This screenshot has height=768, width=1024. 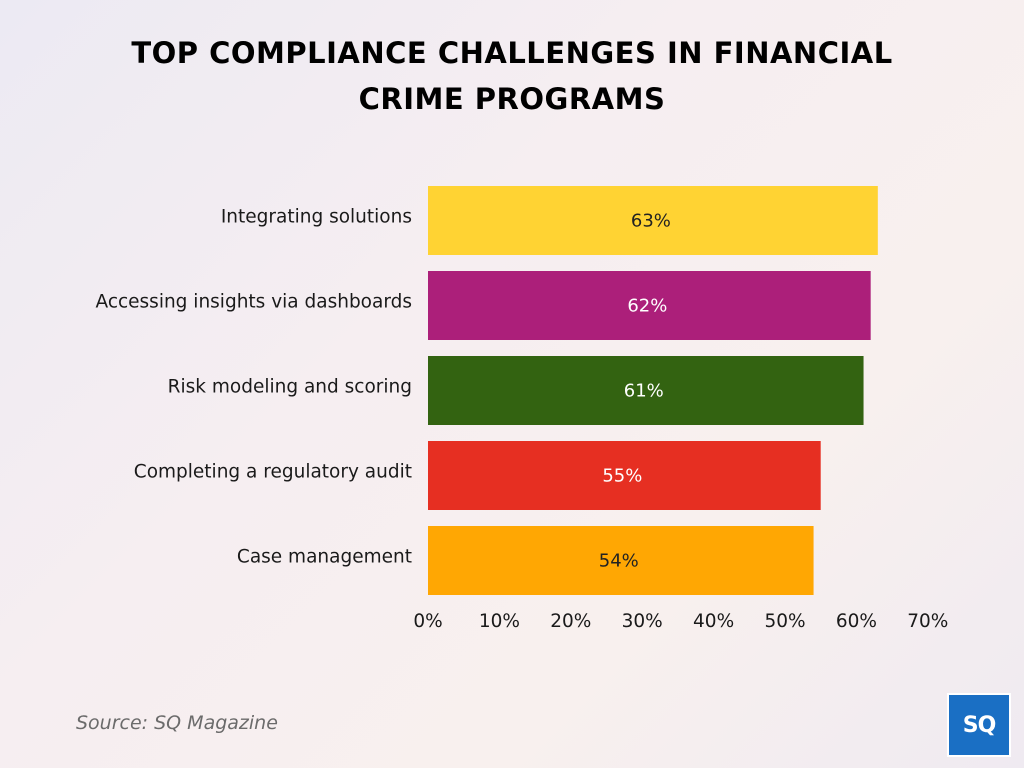 I want to click on x-tick-label-1: 0%, so click(x=427, y=621).